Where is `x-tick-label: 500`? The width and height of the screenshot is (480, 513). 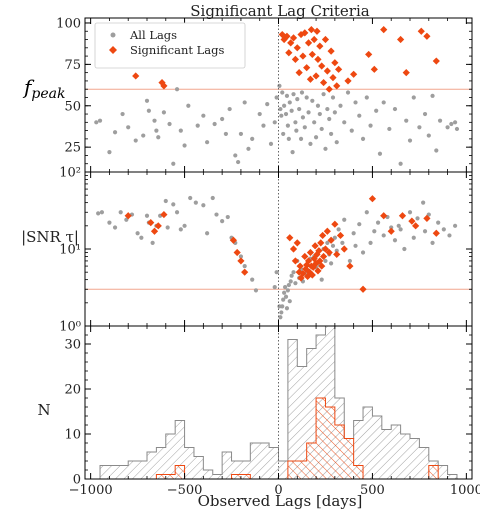 x-tick-label: 500 is located at coordinates (372, 490).